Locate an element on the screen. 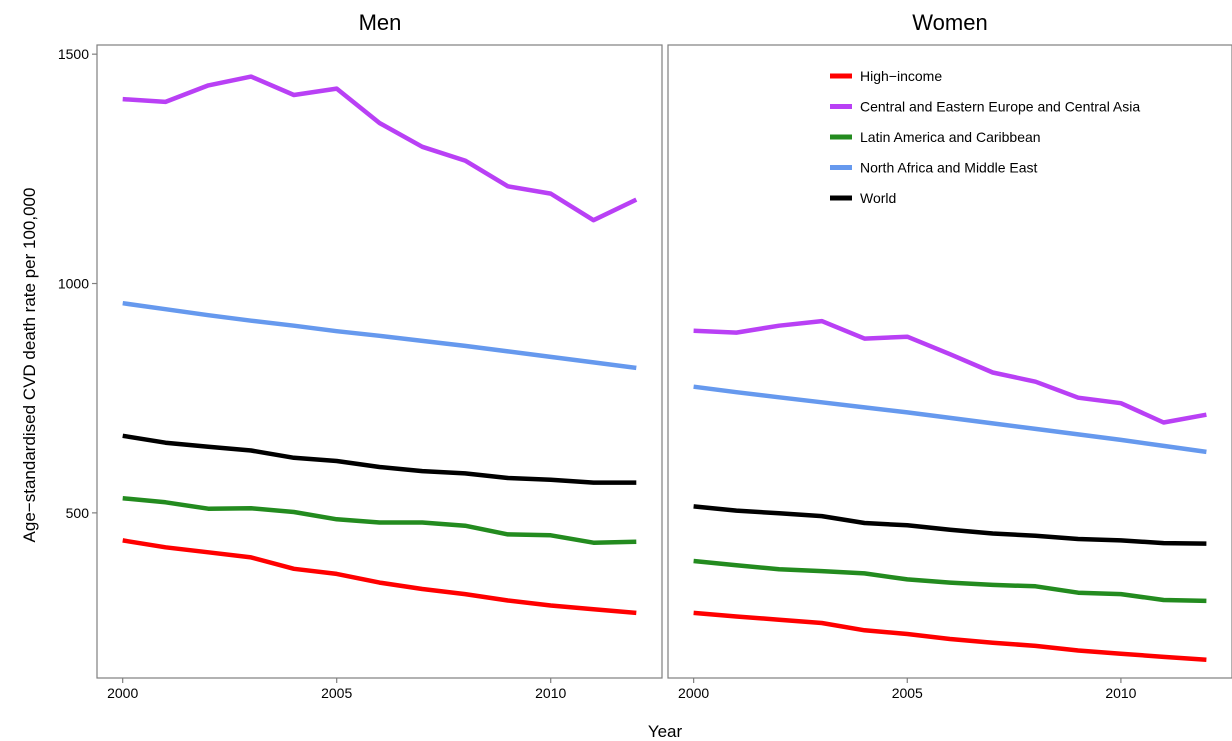  y-tick-label: 500 is located at coordinates (78, 513).